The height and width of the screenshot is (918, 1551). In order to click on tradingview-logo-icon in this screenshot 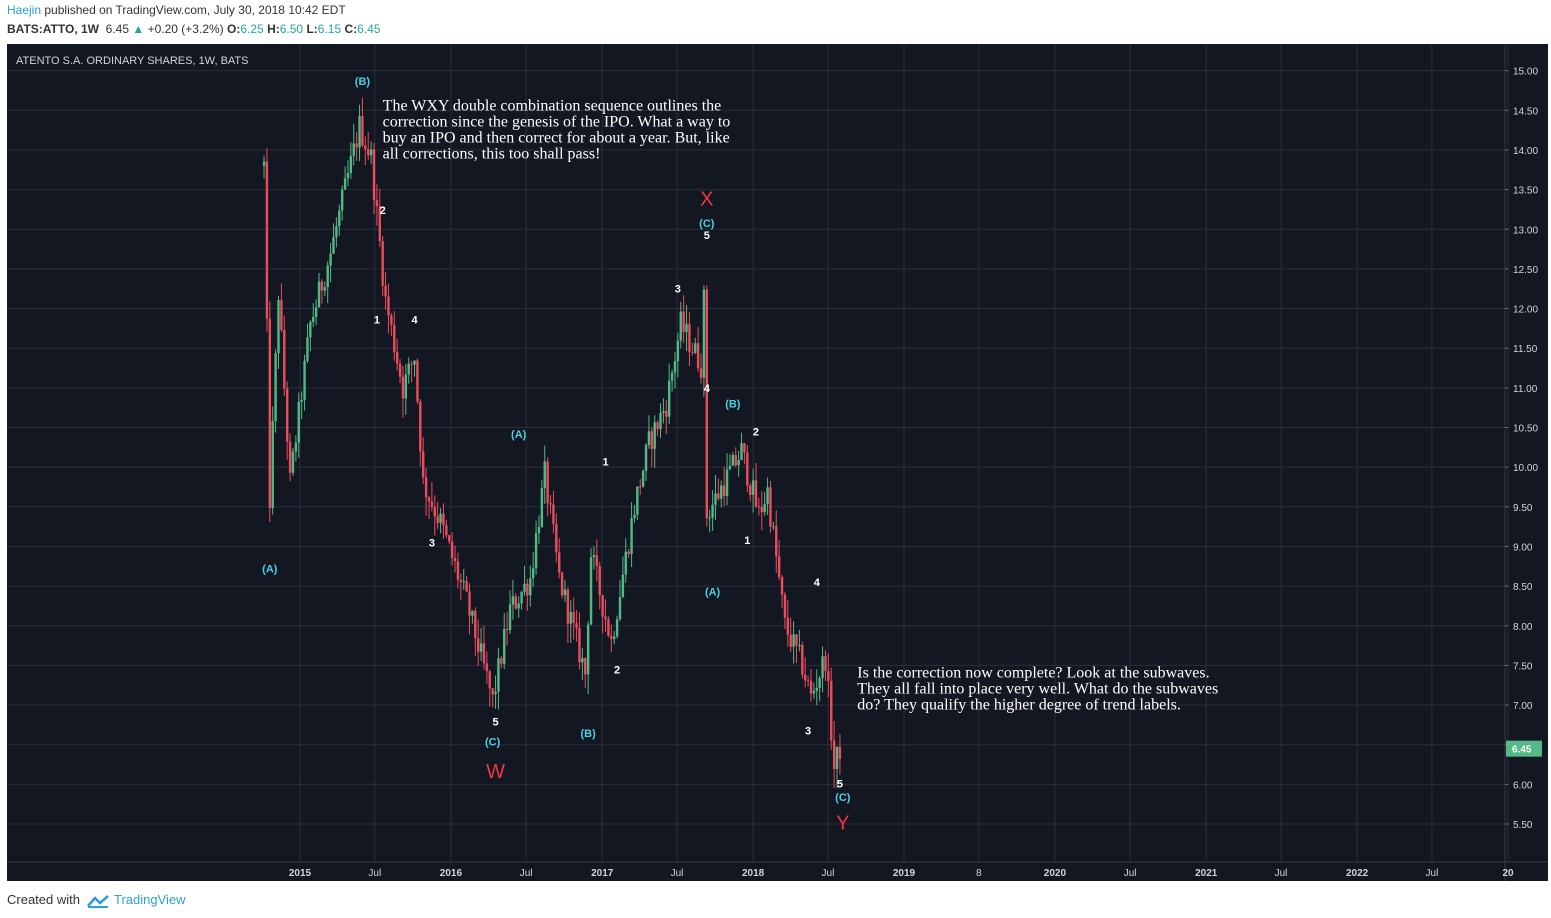, I will do `click(98, 901)`.